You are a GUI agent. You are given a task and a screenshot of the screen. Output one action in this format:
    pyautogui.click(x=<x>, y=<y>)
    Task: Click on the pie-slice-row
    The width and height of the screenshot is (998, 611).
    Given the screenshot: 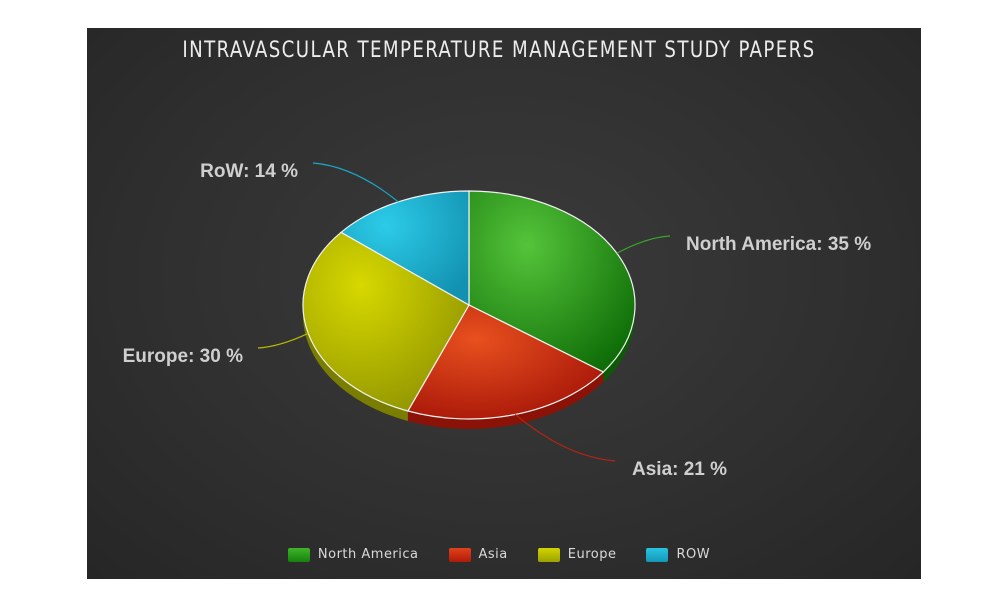 What is the action you would take?
    pyautogui.click(x=405, y=248)
    